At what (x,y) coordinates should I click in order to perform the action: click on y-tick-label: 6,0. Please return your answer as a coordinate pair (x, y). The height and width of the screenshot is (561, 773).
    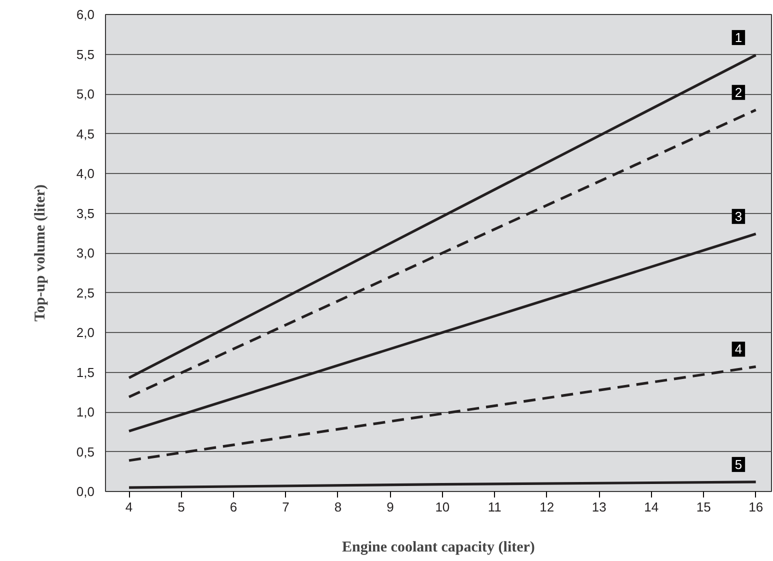
    Looking at the image, I should click on (85, 14).